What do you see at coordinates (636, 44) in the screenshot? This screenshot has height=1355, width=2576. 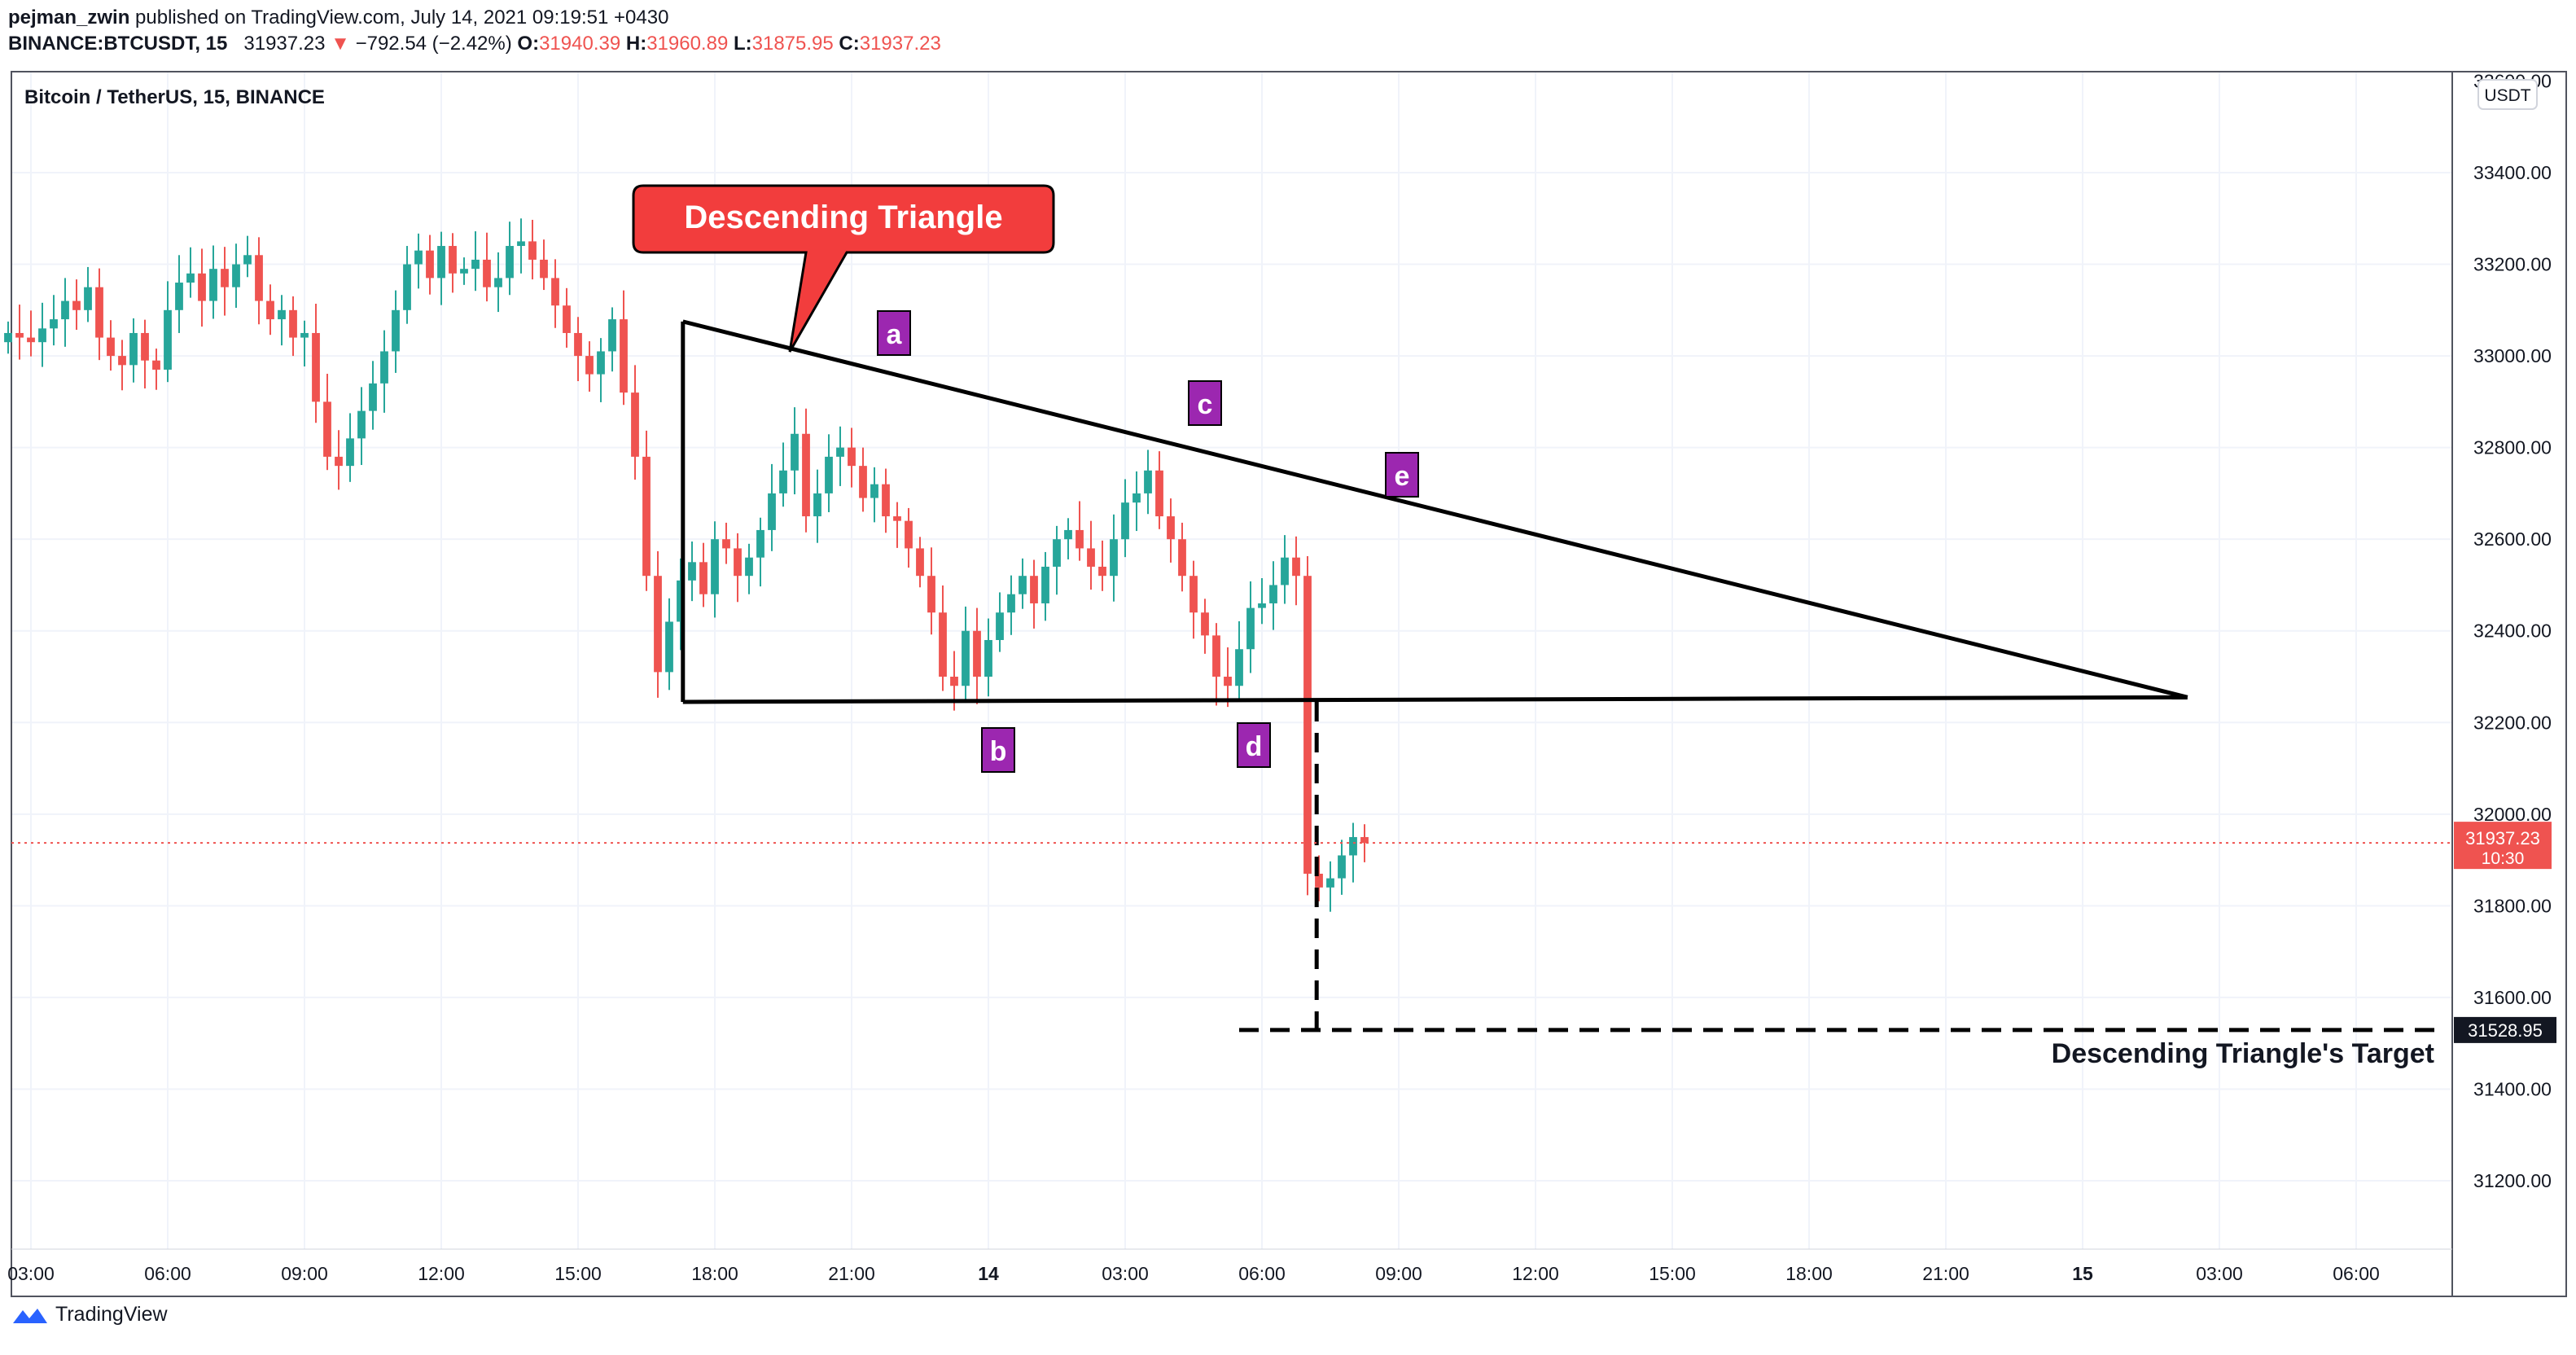 I see `high-label: H:` at bounding box center [636, 44].